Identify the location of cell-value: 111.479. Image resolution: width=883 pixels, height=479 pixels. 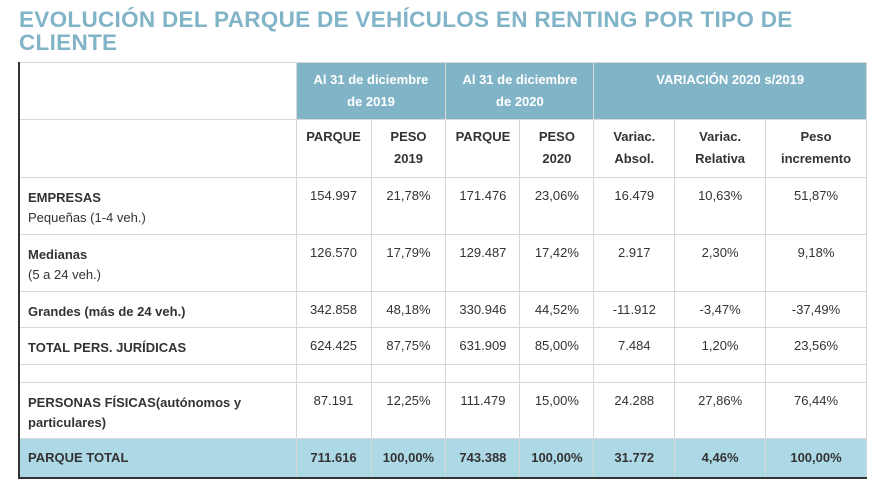
(483, 410).